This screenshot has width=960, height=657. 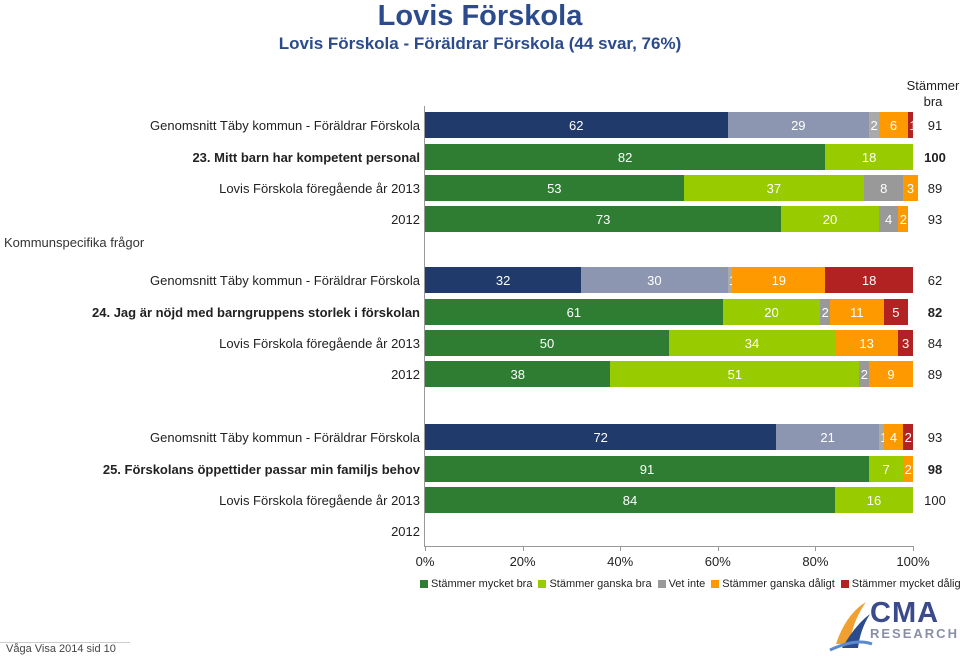 I want to click on legend-item: Stämmer mycket dåligt, so click(x=900, y=584).